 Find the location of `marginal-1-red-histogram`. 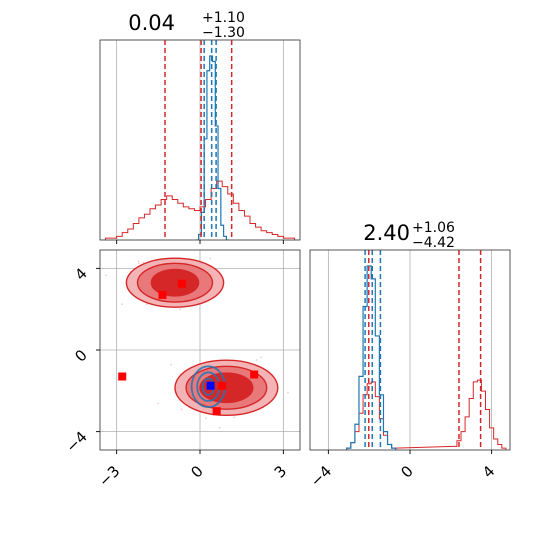

marginal-1-red-histogram is located at coordinates (200, 210).